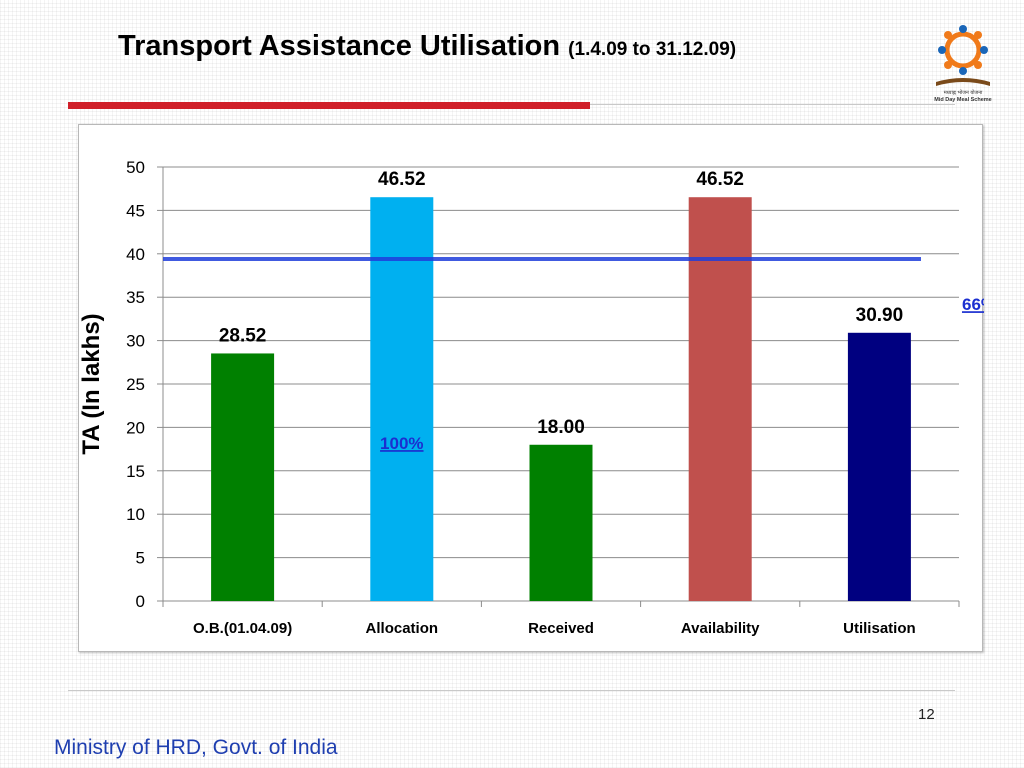  I want to click on percent-annotation: 66%, so click(973, 304).